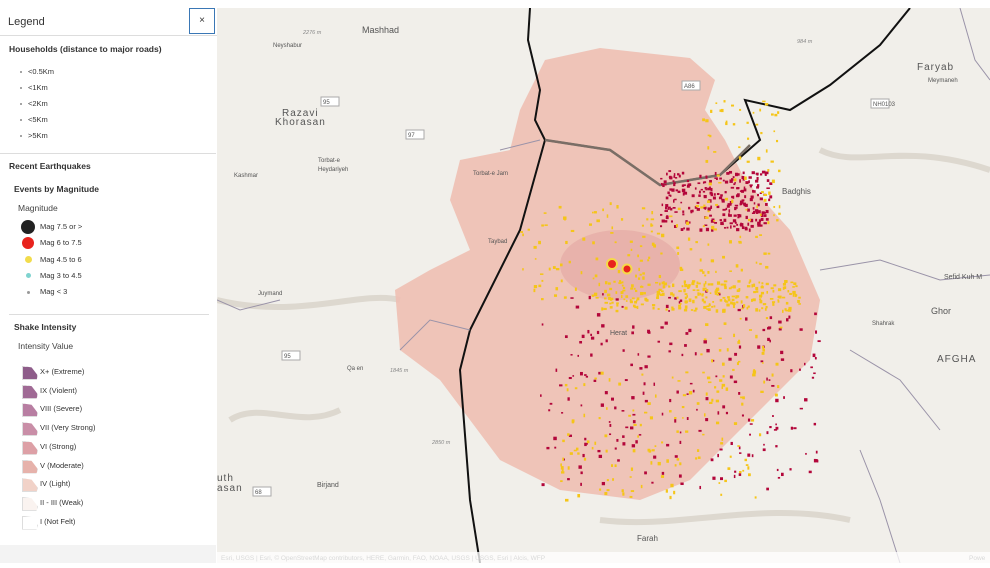  What do you see at coordinates (647, 162) in the screenshot?
I see `border` at bounding box center [647, 162].